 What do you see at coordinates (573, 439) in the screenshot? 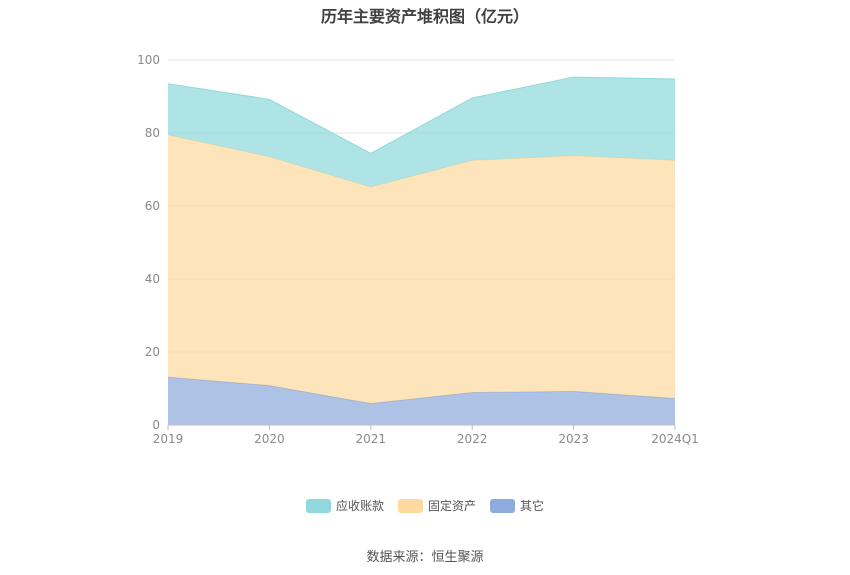
I see `x-tick-label: 2023` at bounding box center [573, 439].